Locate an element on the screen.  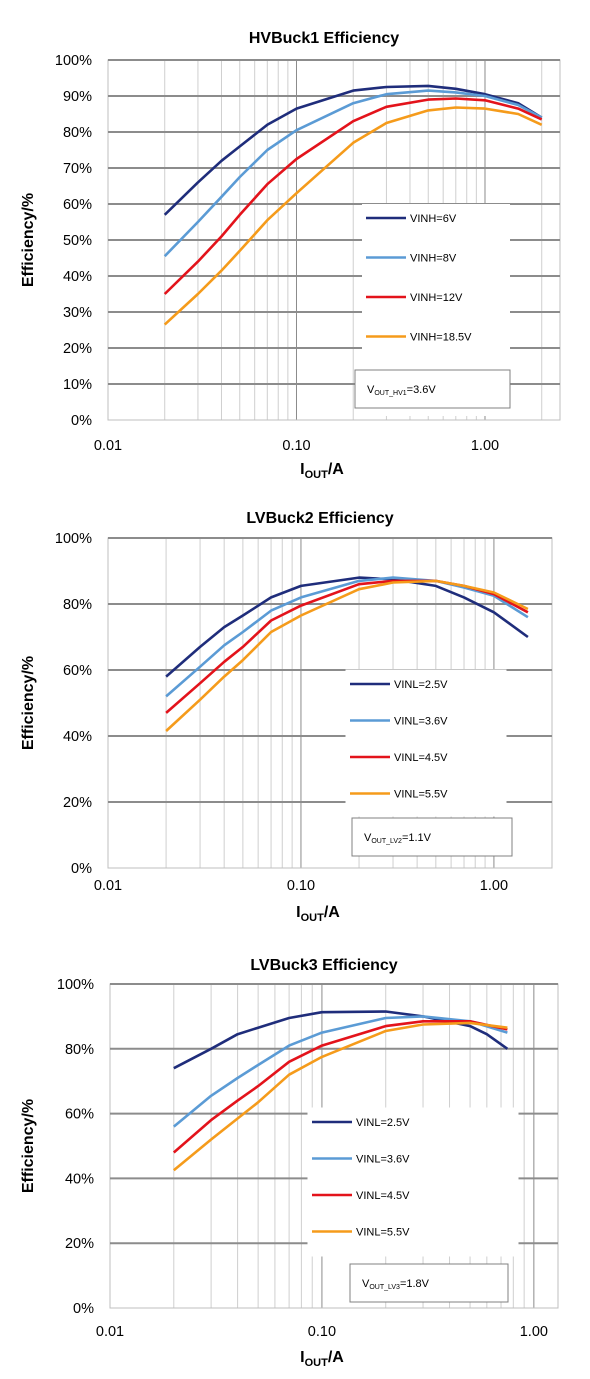
legend-label: VINH=18.5V is located at coordinates (441, 338).